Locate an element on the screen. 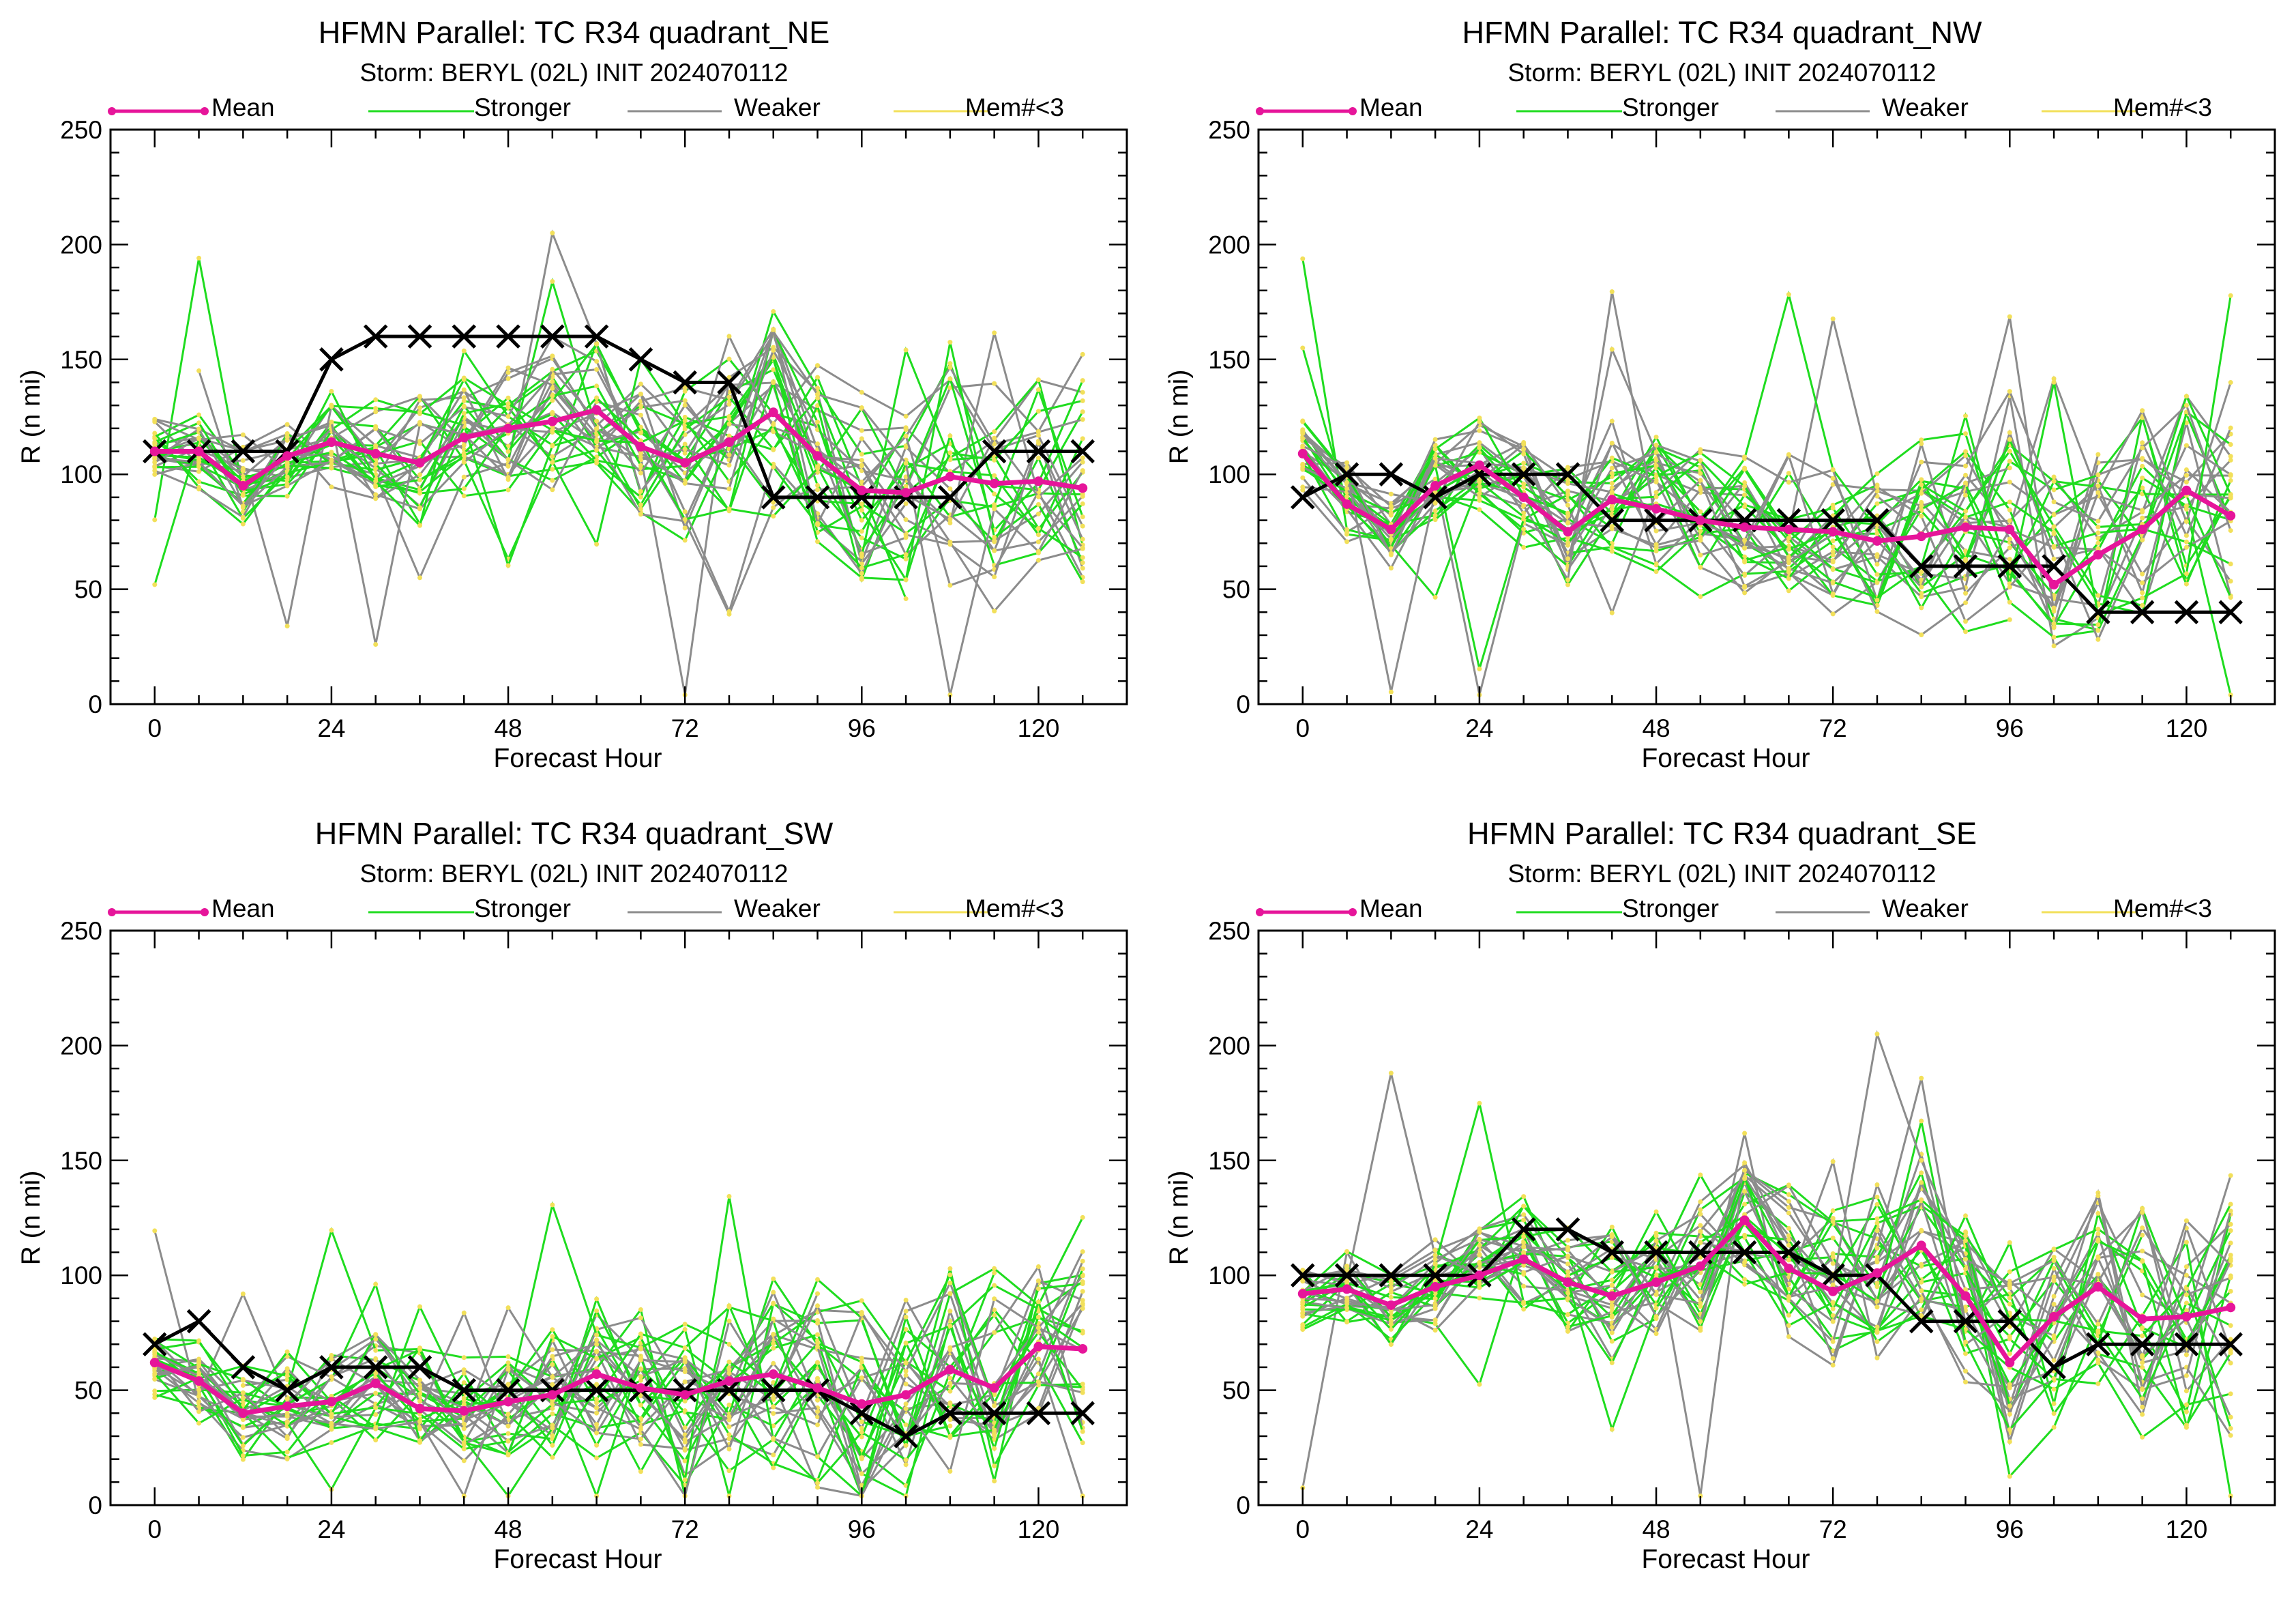 This screenshot has height=1602, width=2296. y-tick-label: 200 is located at coordinates (81, 1046).